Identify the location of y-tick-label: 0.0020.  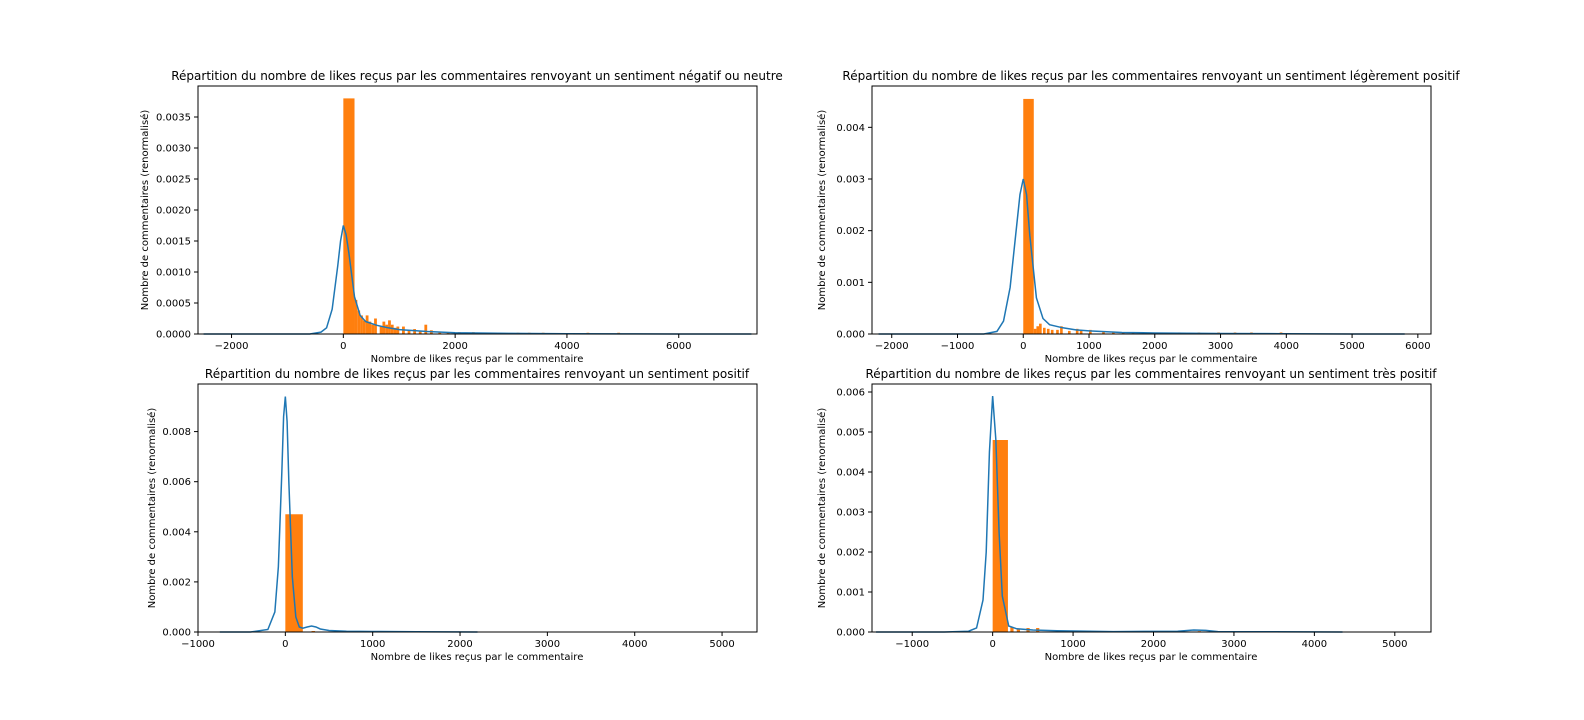
(173, 211).